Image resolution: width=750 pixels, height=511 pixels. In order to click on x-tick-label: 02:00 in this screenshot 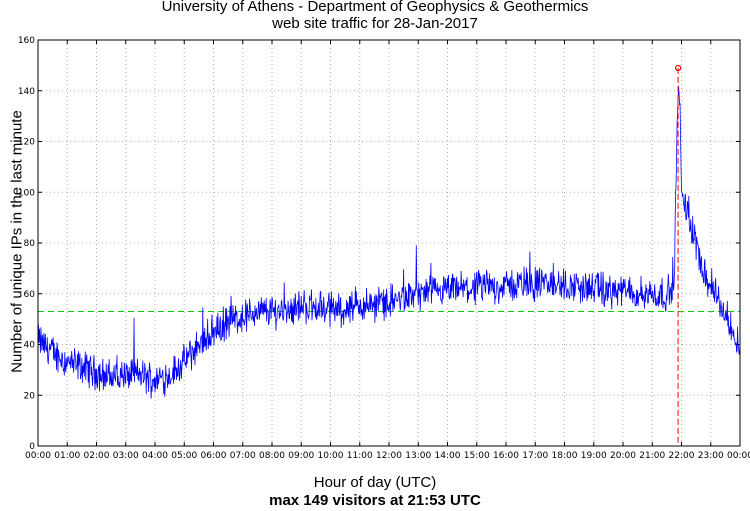, I will do `click(97, 456)`.